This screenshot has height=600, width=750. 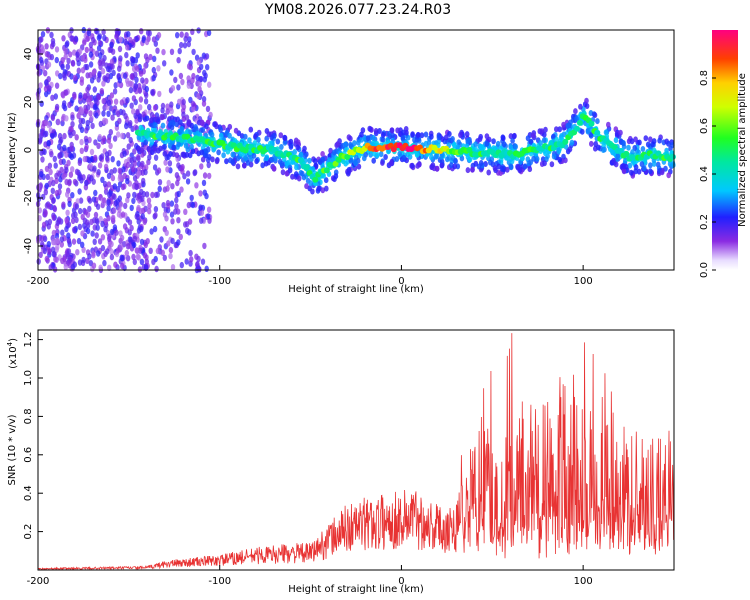 I want to click on spectrogram-y-tick-label: -20, so click(x=28, y=198).